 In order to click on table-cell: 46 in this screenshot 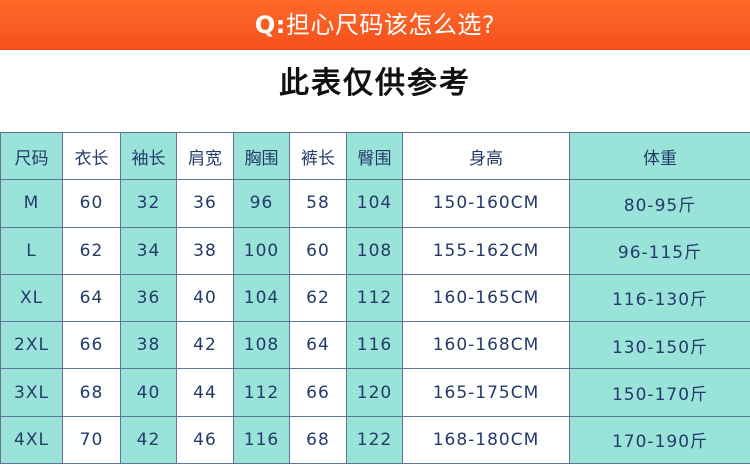, I will do `click(205, 440)`.